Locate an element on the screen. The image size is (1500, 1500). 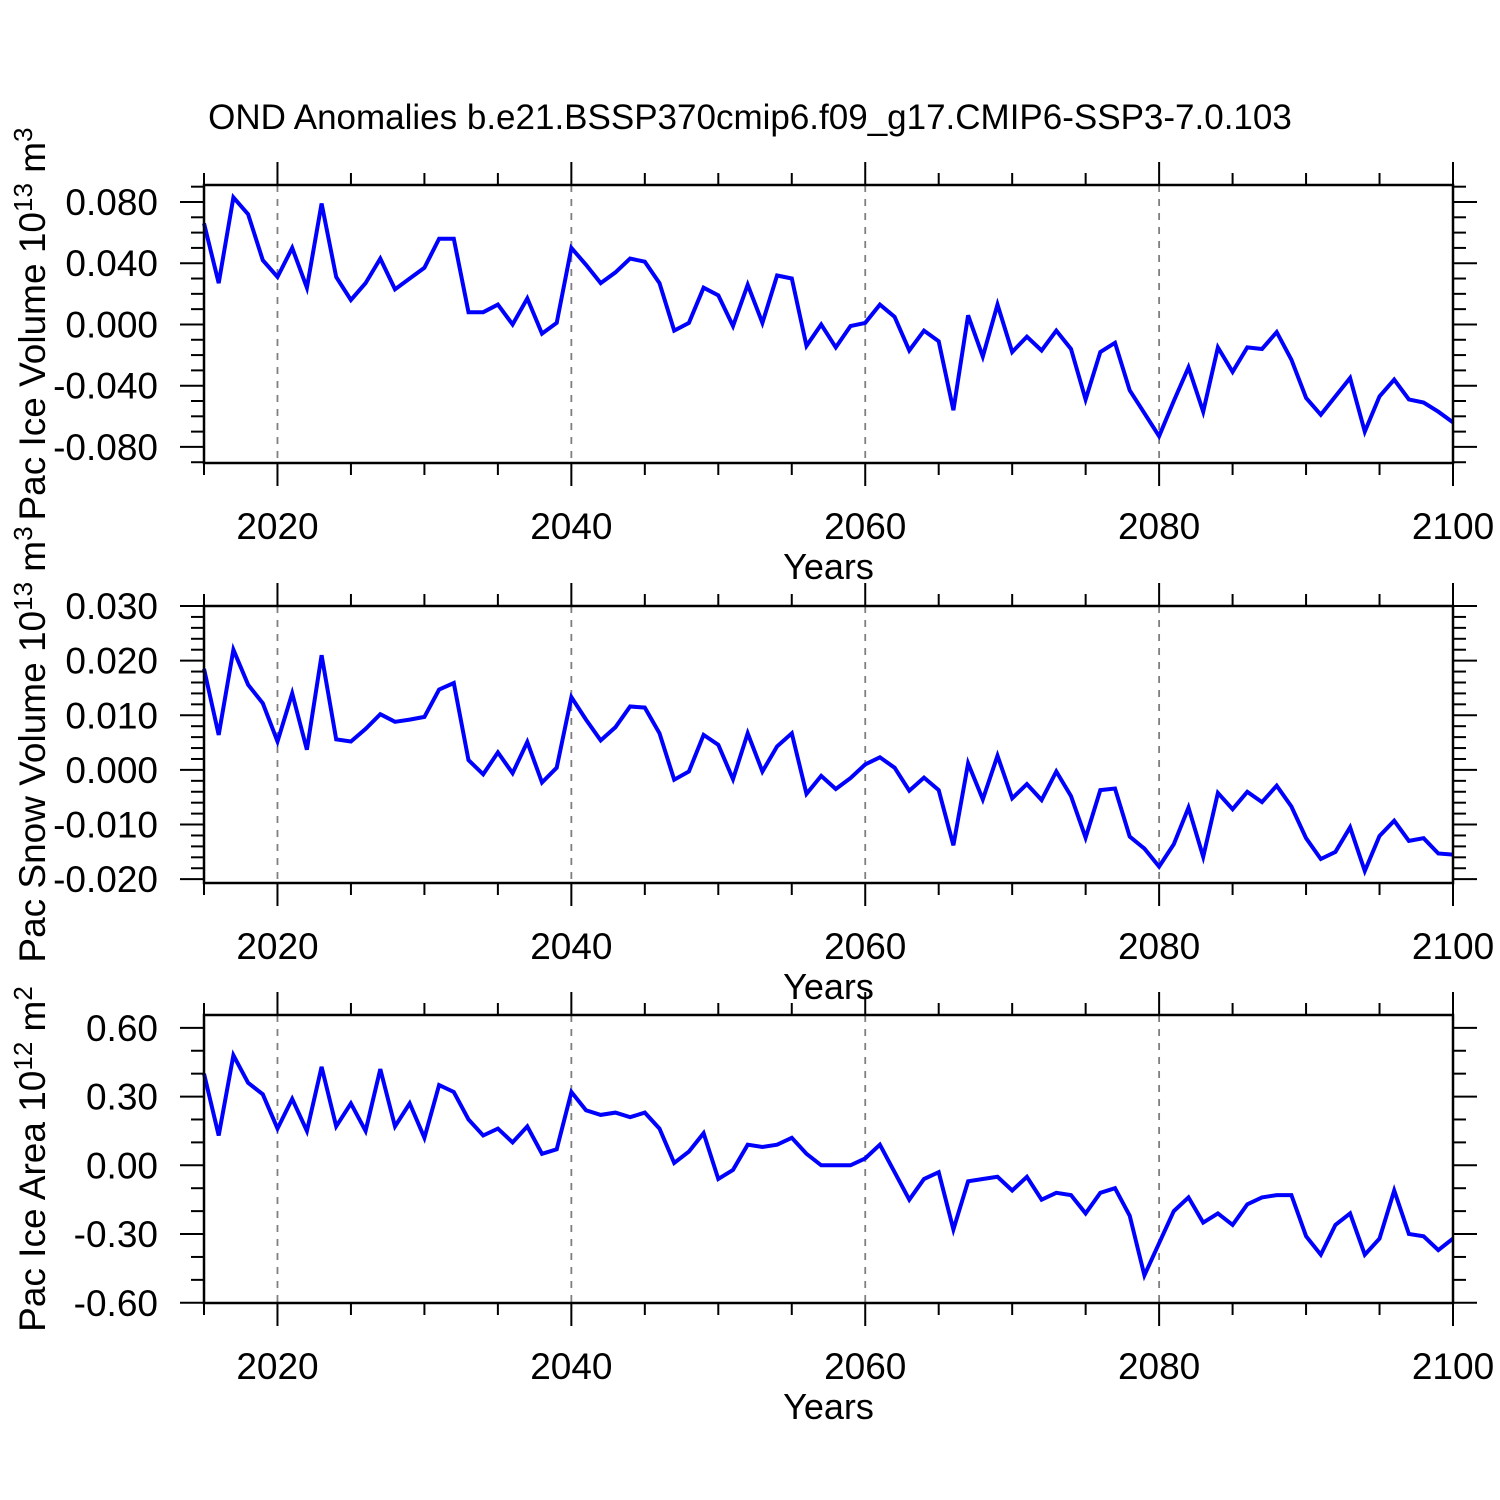
y-axis-title: Pac Ice Area 1012 m2 is located at coordinates (30, 1159).